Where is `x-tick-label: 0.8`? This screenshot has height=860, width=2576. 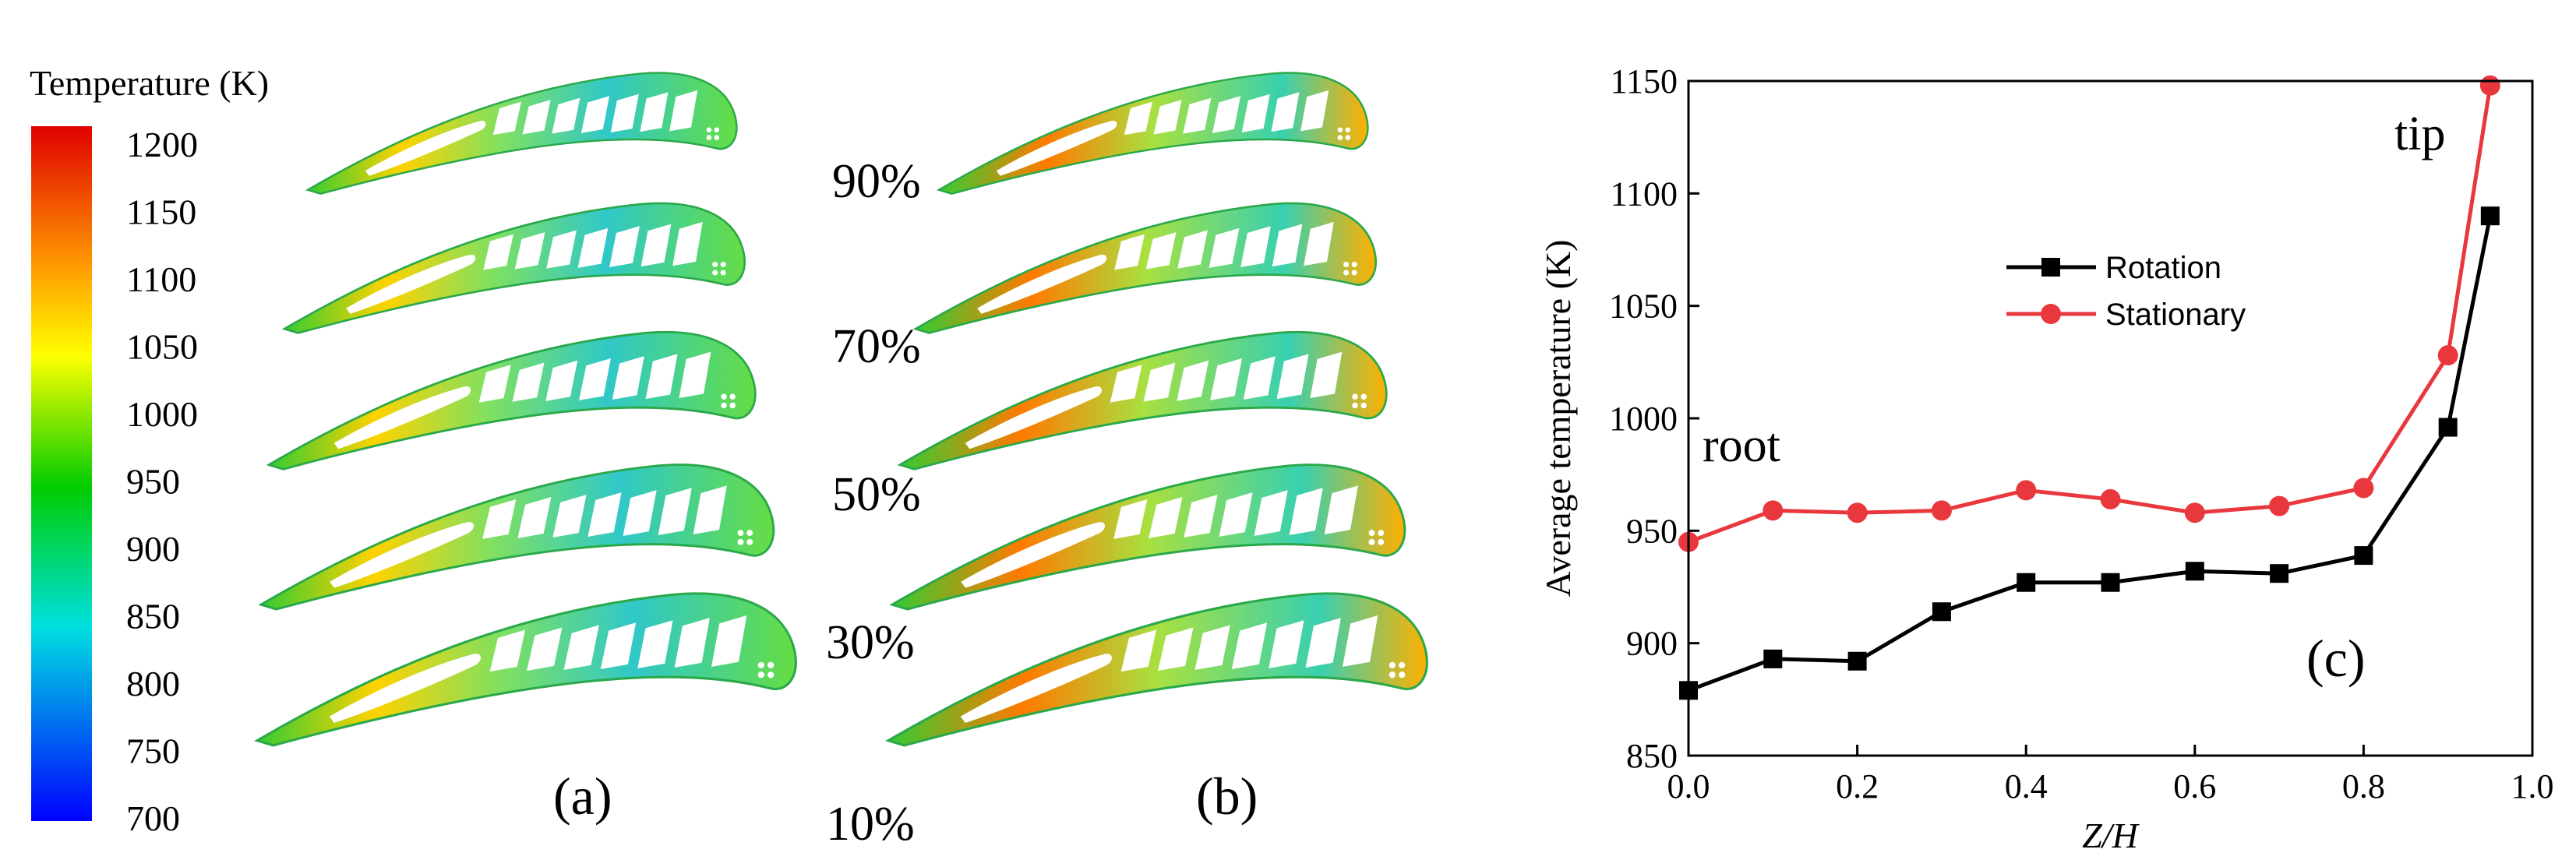 x-tick-label: 0.8 is located at coordinates (2363, 786).